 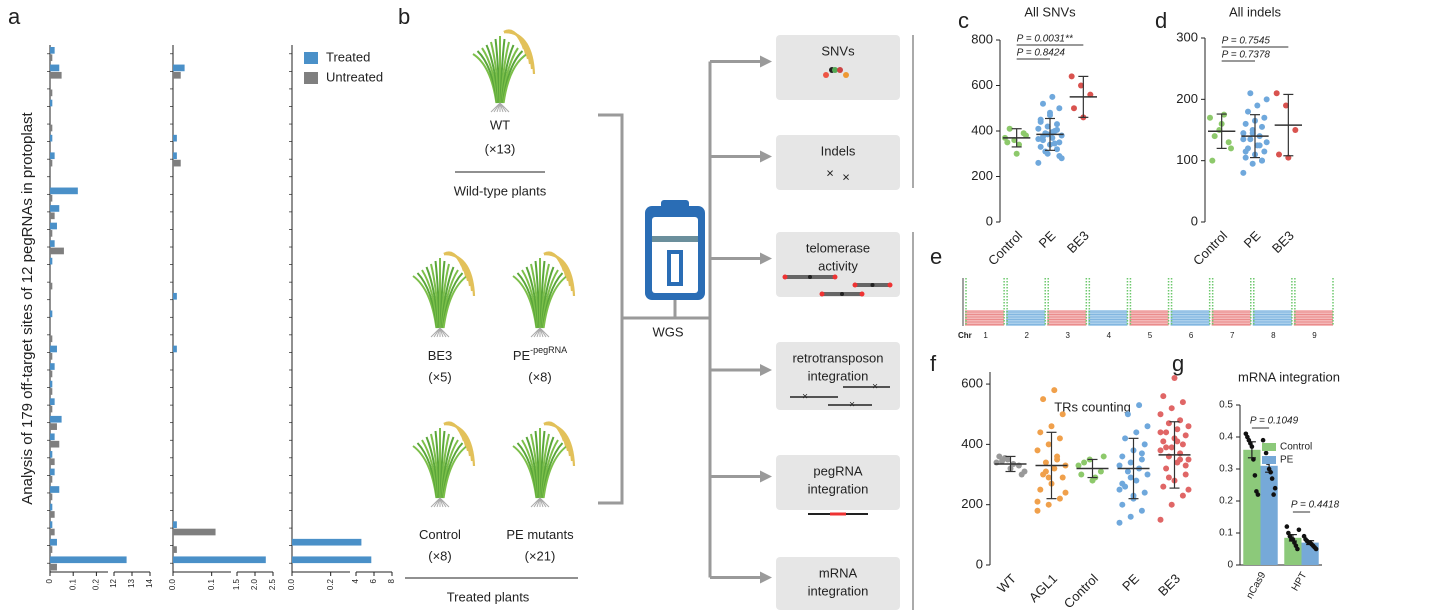 I want to click on legend-swatch, so click(x=1269, y=447).